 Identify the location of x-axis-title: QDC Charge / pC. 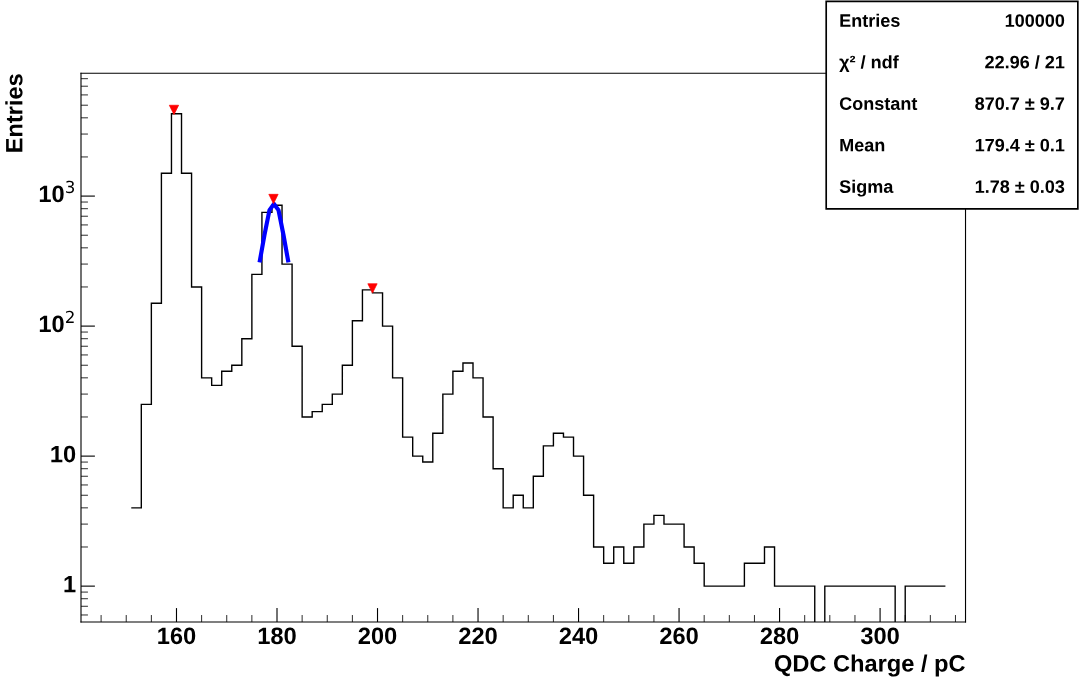
(869, 665).